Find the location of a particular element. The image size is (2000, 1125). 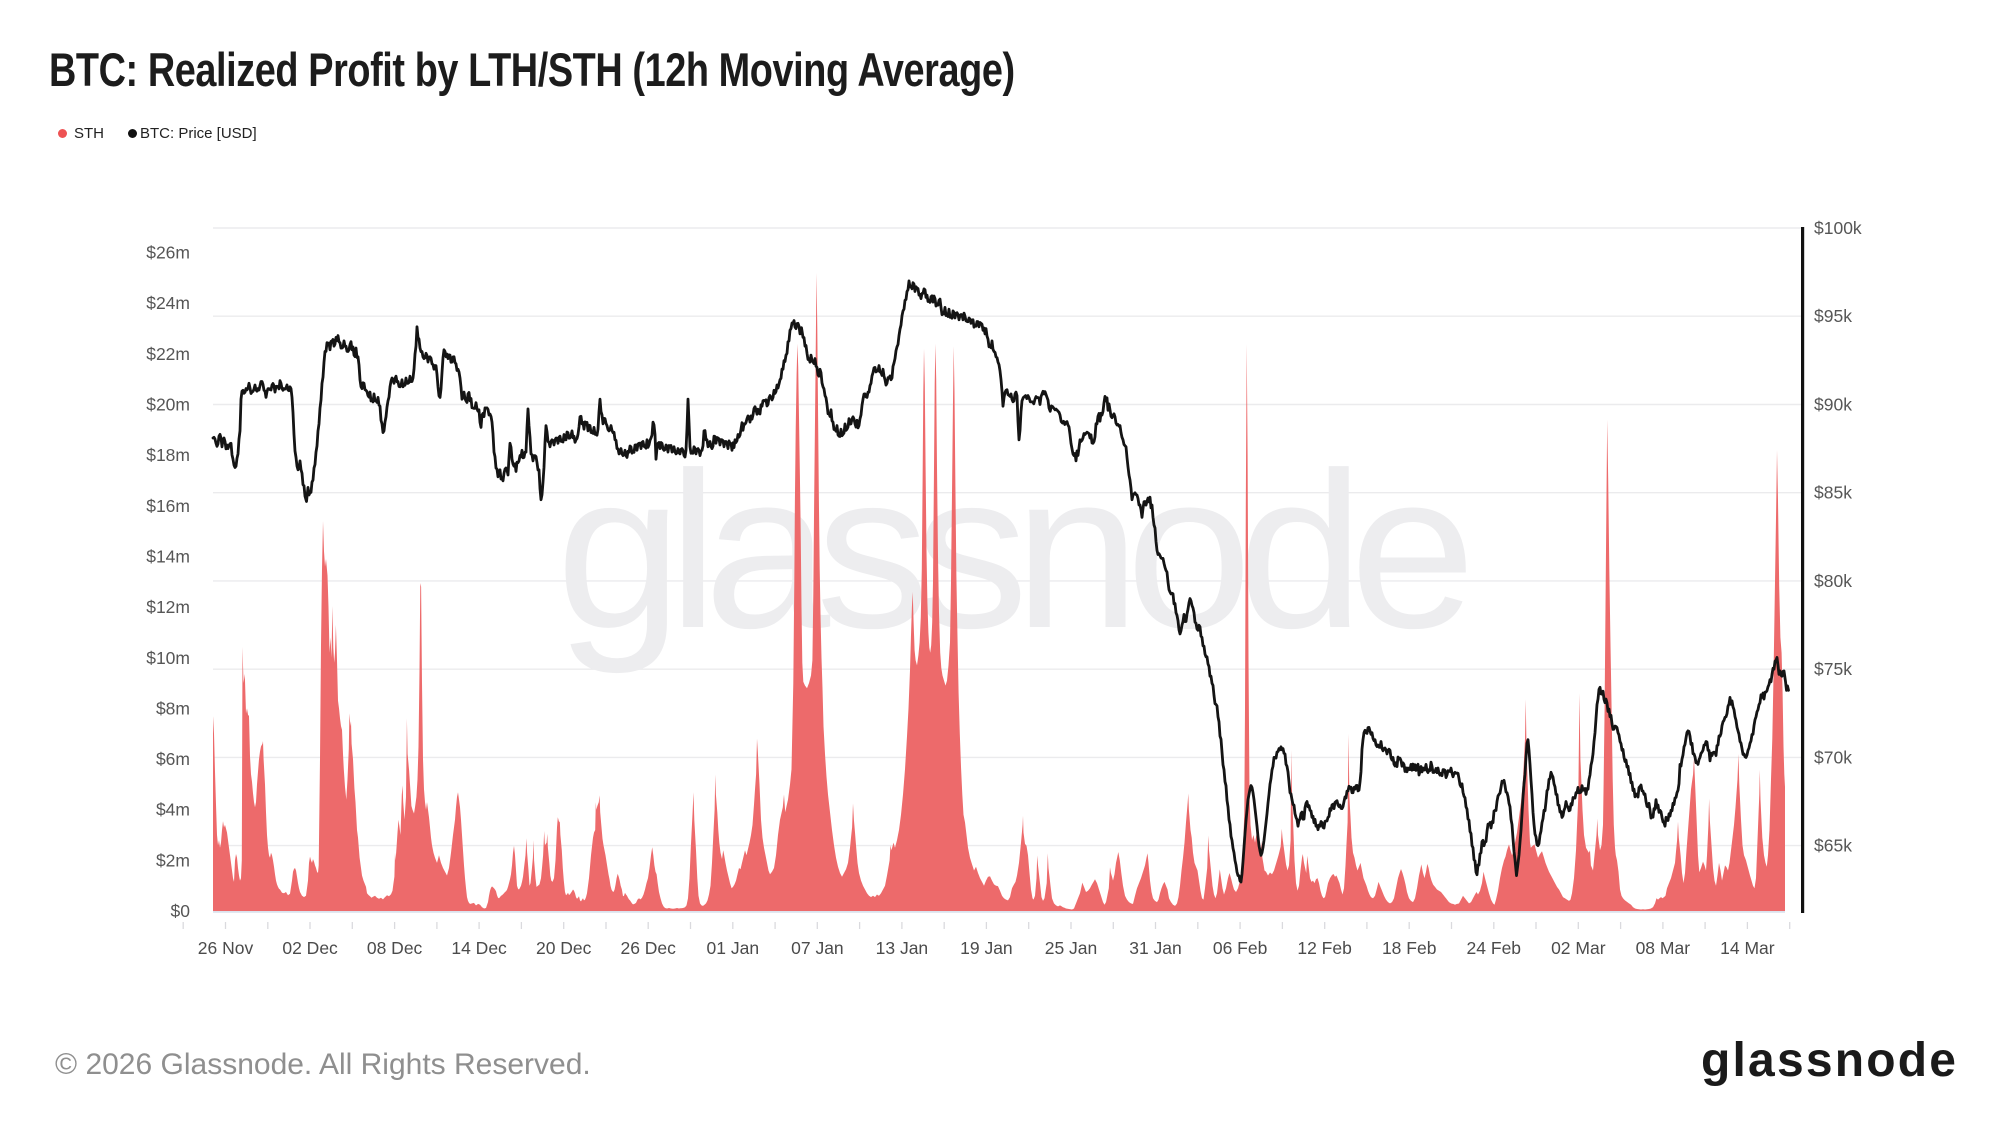

svg-text: $12m is located at coordinates (168, 607).